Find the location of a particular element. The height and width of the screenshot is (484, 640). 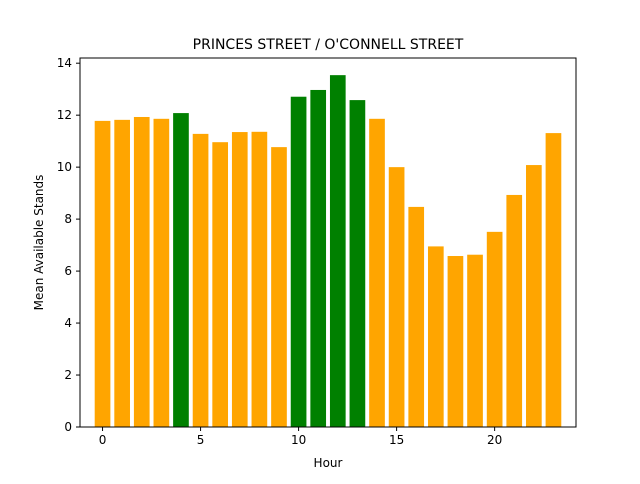

chart-title: PRINCES STREET / O'CONNELL STREET is located at coordinates (328, 45).